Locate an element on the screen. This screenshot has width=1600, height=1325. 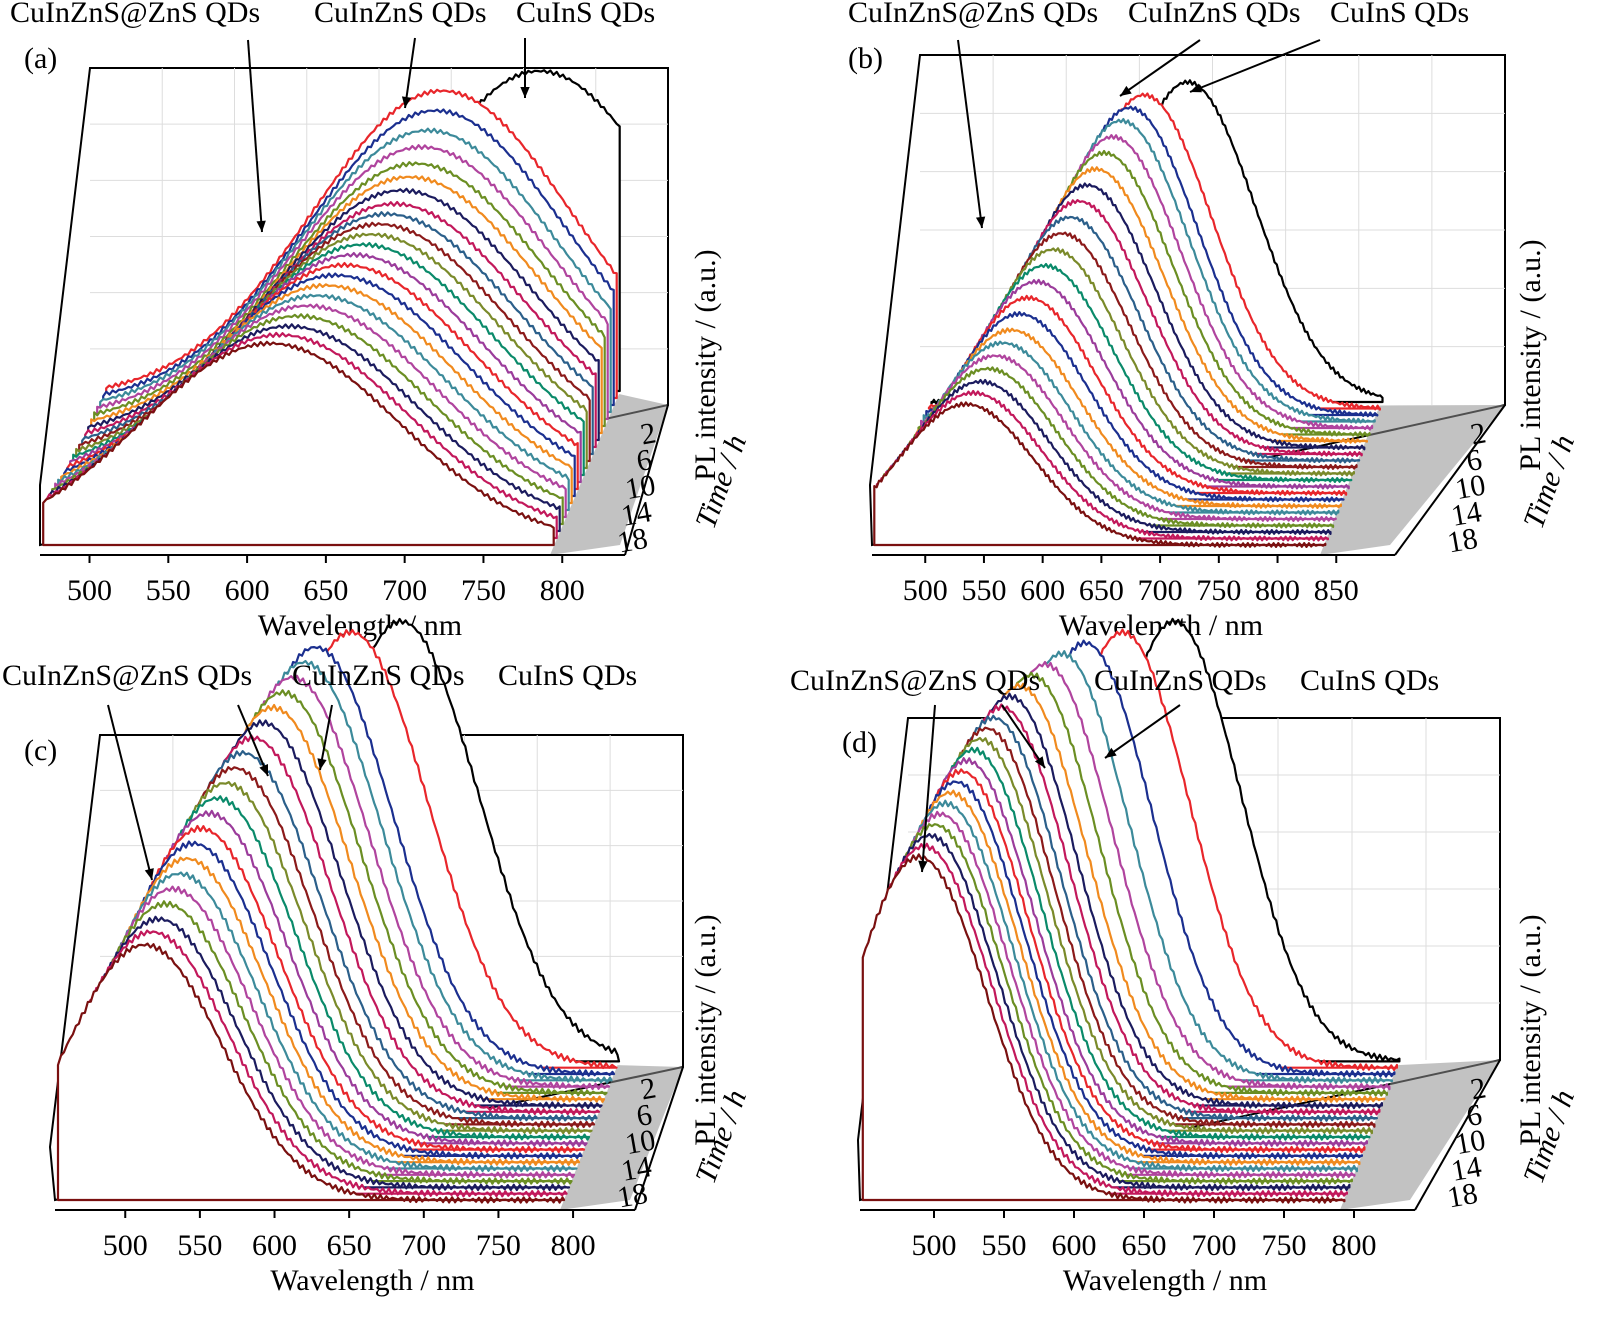
panel-label: (c) is located at coordinates (40, 750).